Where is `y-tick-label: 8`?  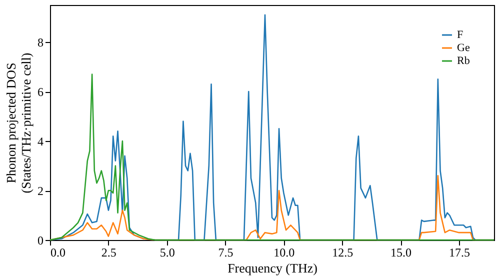 y-tick-label: 8 is located at coordinates (41, 43).